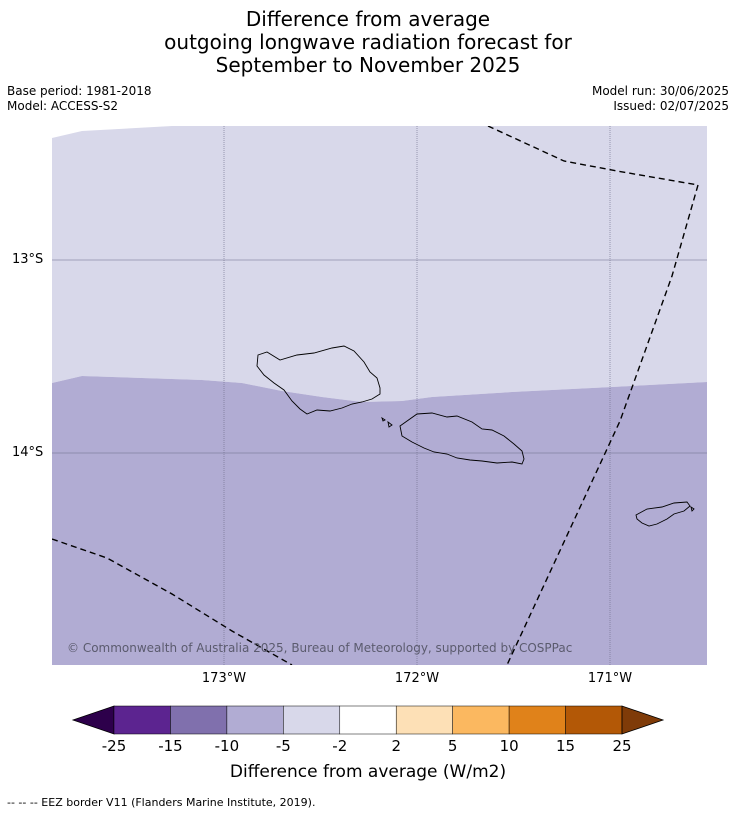 This screenshot has height=816, width=736. Describe the element at coordinates (318, 380) in the screenshot. I see `island-savaii` at that location.